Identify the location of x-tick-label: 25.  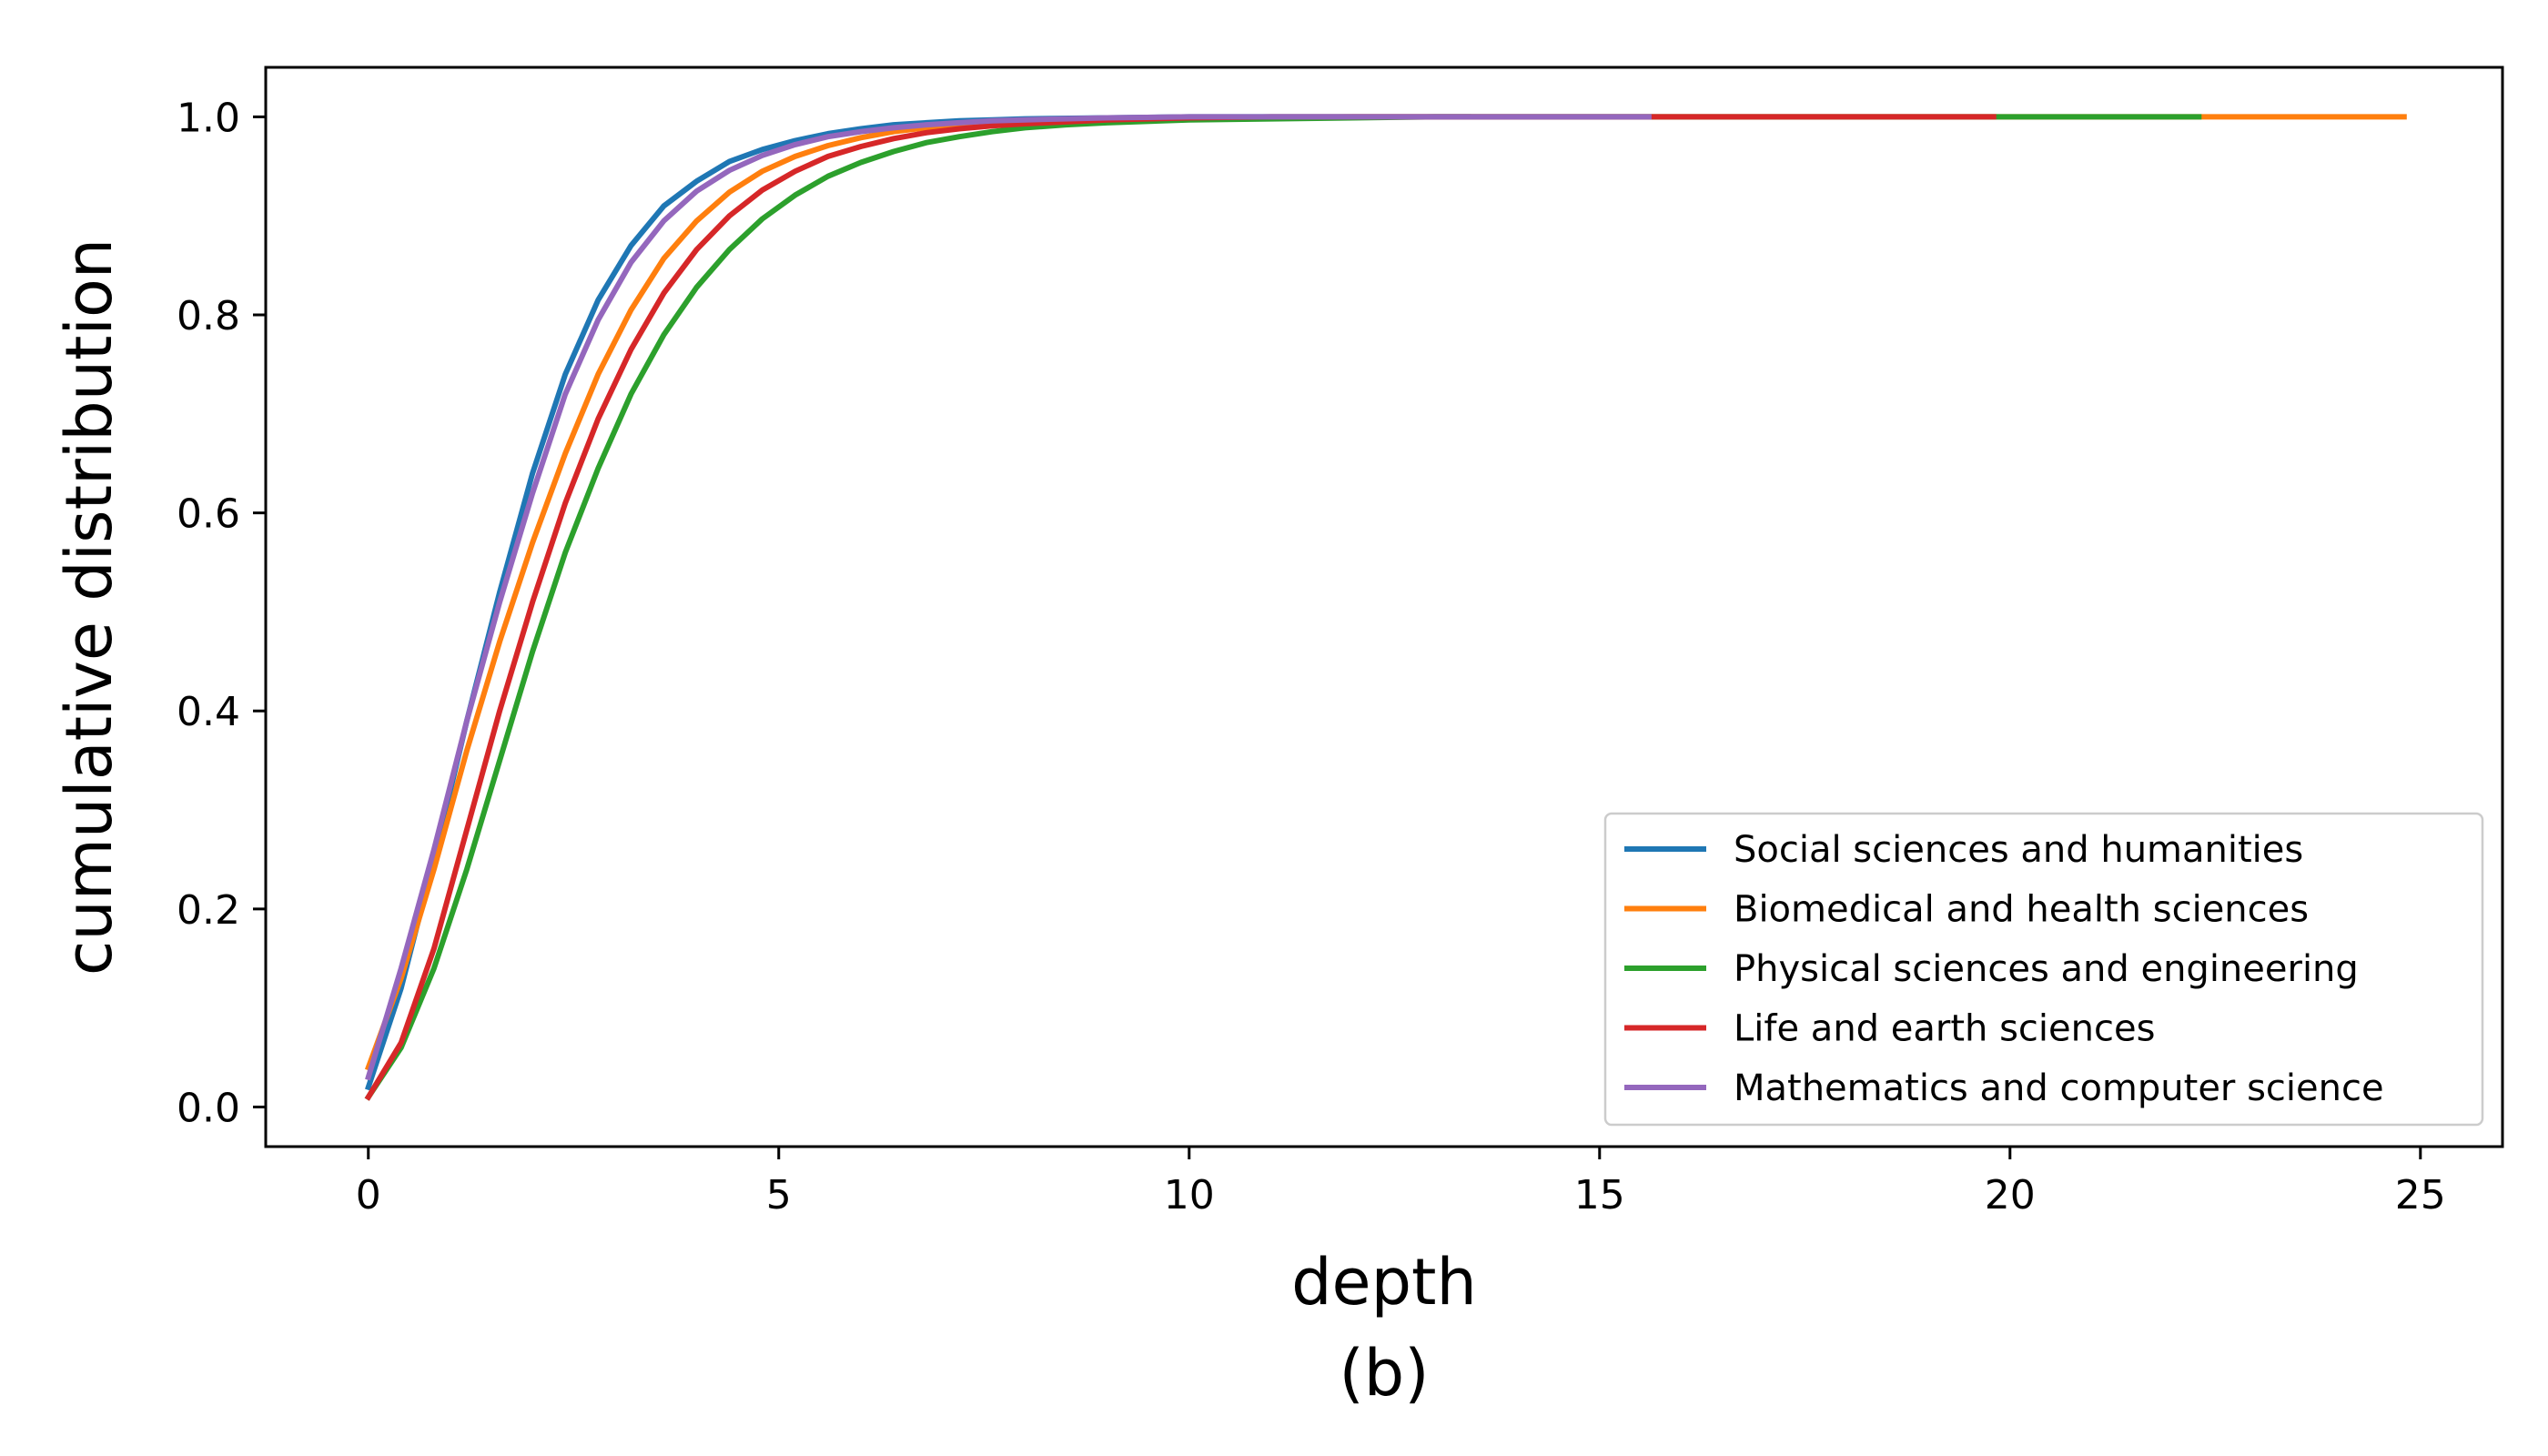
(2421, 1195).